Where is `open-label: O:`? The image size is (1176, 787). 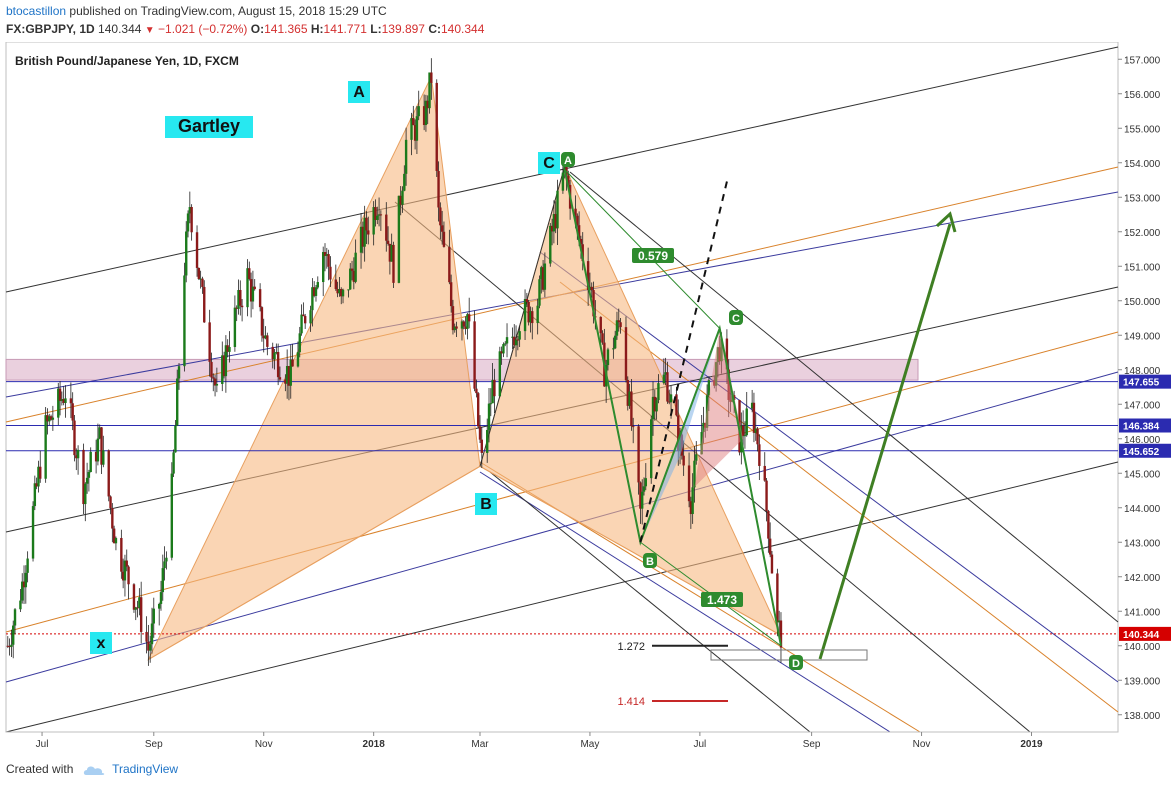
open-label: O: is located at coordinates (257, 29).